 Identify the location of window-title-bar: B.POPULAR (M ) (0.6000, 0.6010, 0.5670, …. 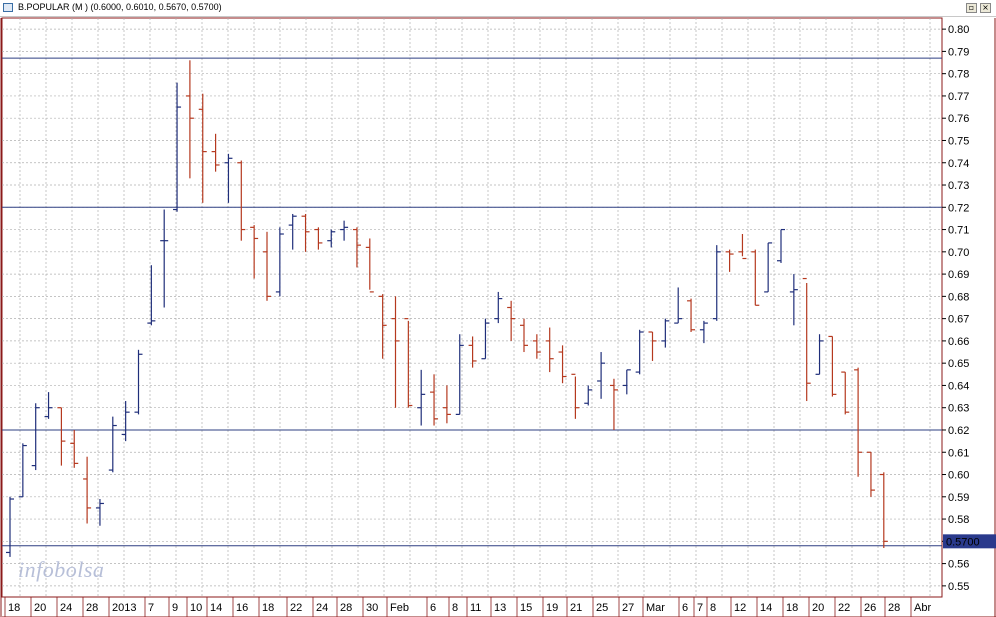
(498, 8).